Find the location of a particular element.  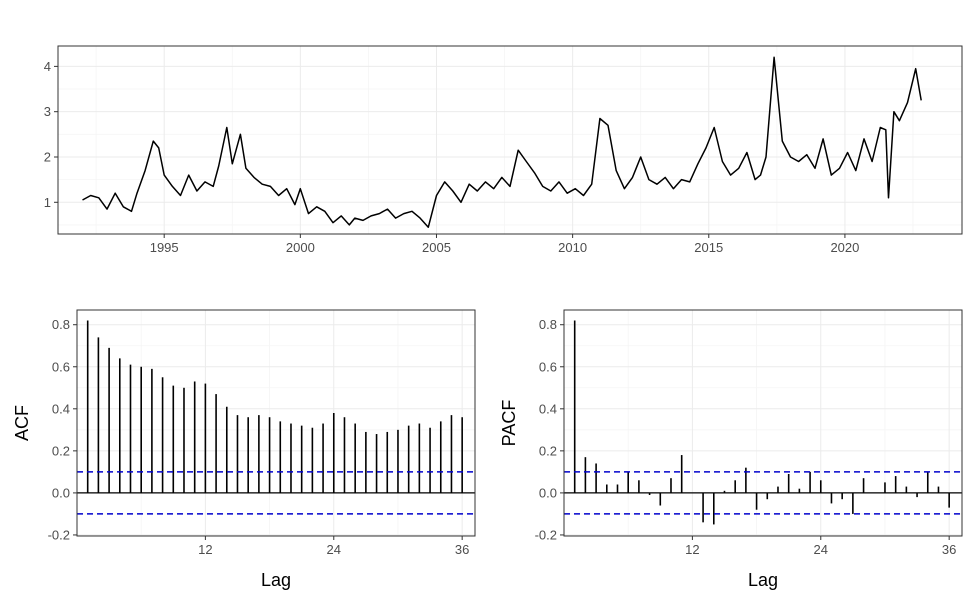

timeseries-y-ticks: 1 2 3 4 is located at coordinates (51, 134).